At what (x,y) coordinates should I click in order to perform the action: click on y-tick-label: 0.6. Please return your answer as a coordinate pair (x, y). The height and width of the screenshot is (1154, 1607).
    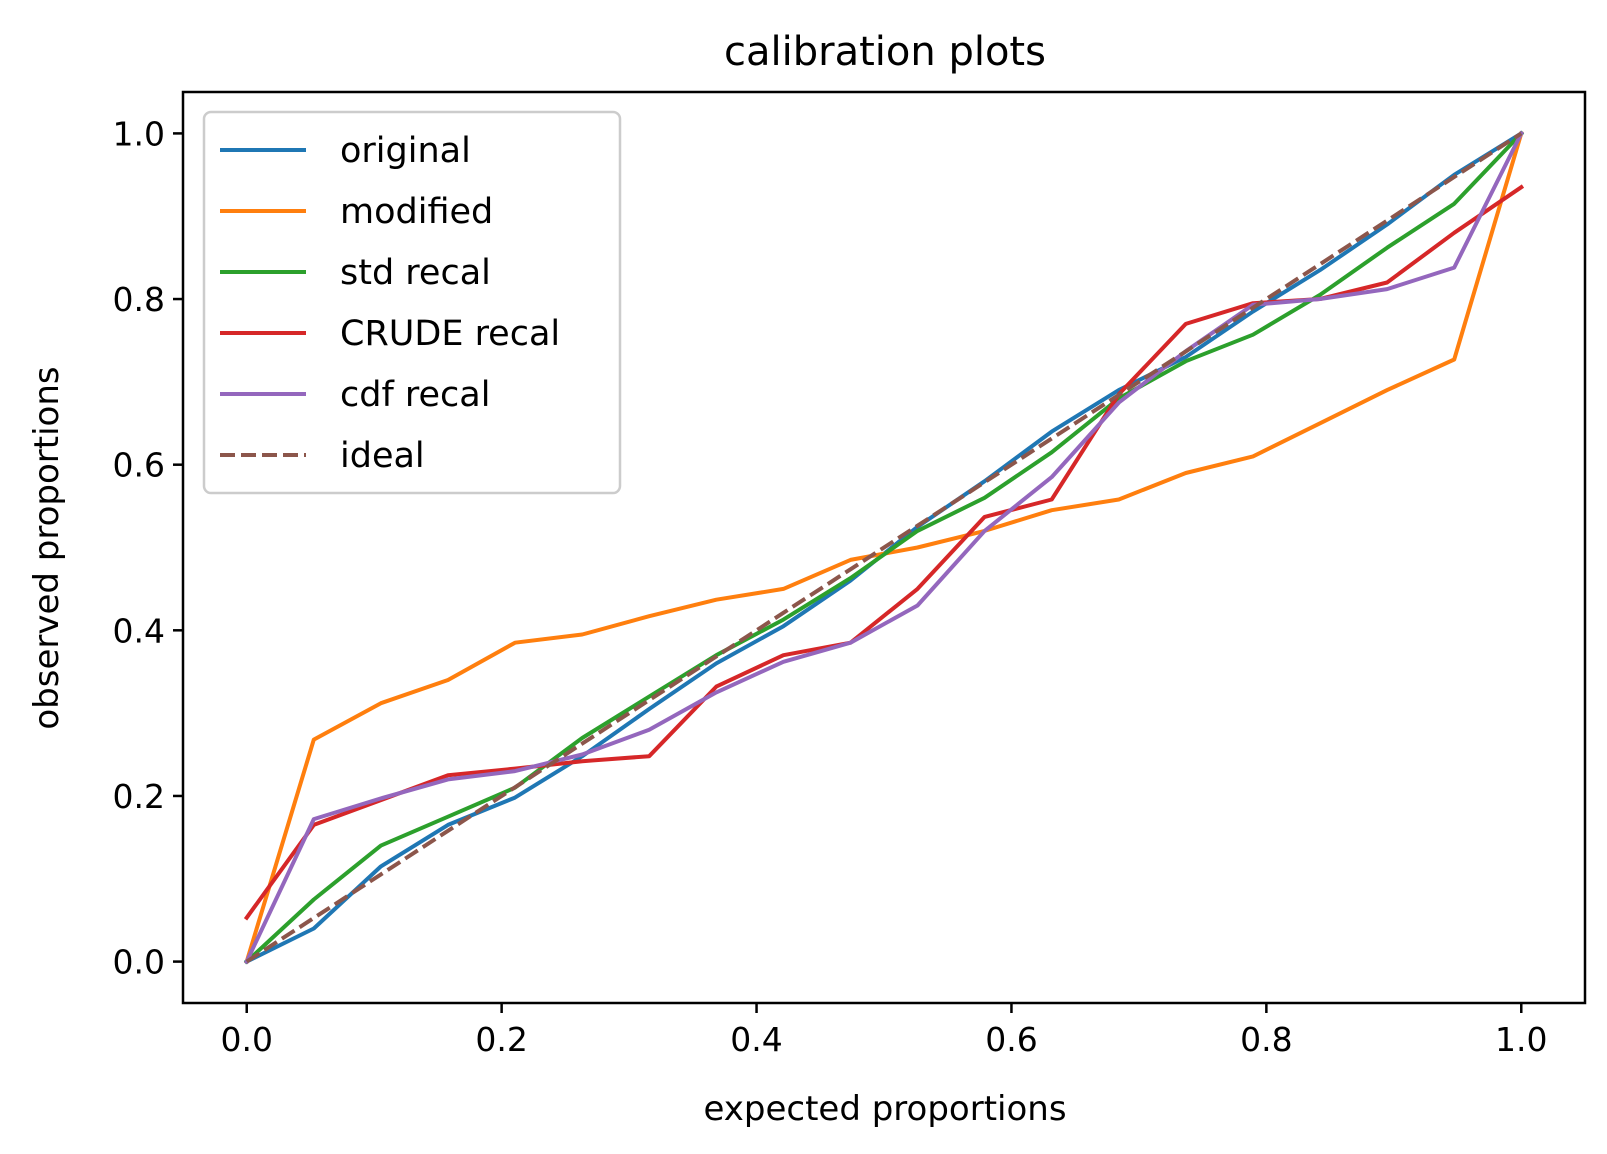
    Looking at the image, I should click on (139, 465).